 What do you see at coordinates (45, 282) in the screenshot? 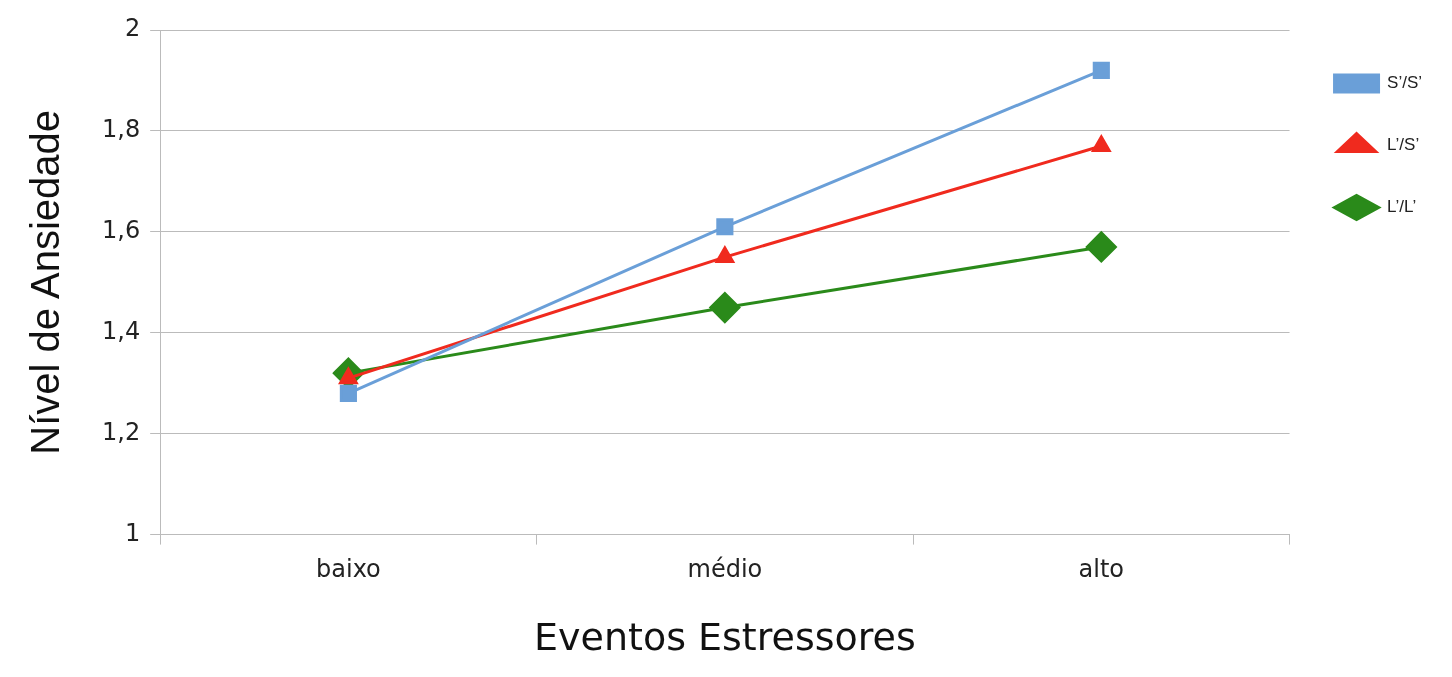
I see `y-axis-title: Nível de Ansiedade` at bounding box center [45, 282].